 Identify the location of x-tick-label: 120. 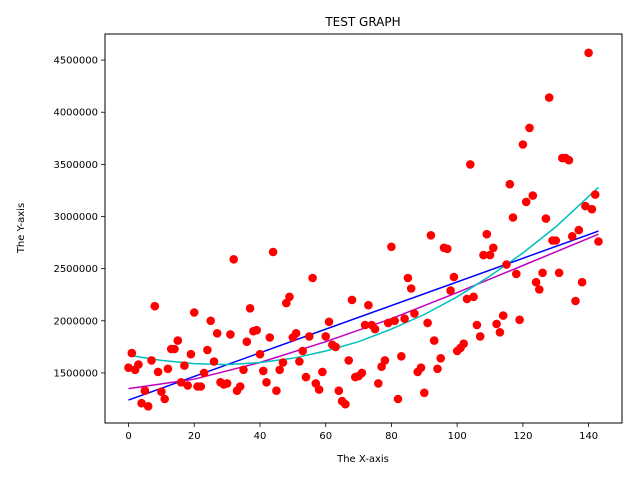
(522, 436).